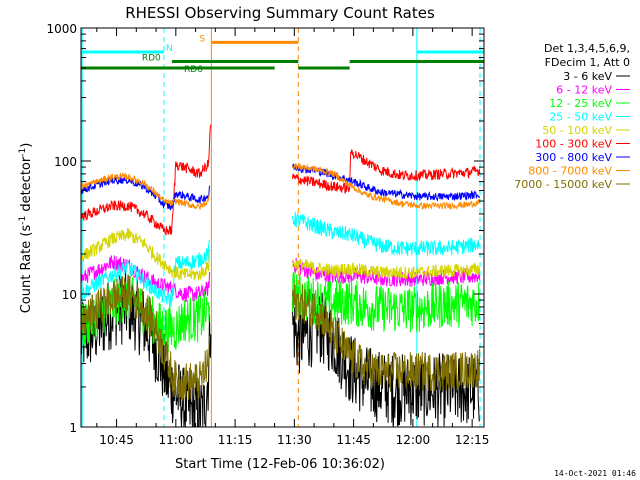  What do you see at coordinates (23, 220) in the screenshot?
I see `y-axis-label-exp1: -1` at bounding box center [23, 220].